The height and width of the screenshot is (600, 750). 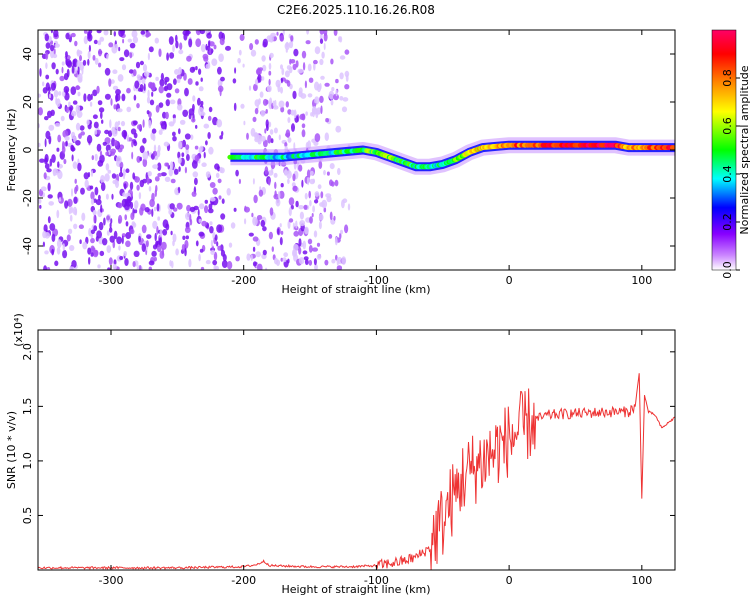 I want to click on colorbar-tick-label: 0.8, so click(x=727, y=78).